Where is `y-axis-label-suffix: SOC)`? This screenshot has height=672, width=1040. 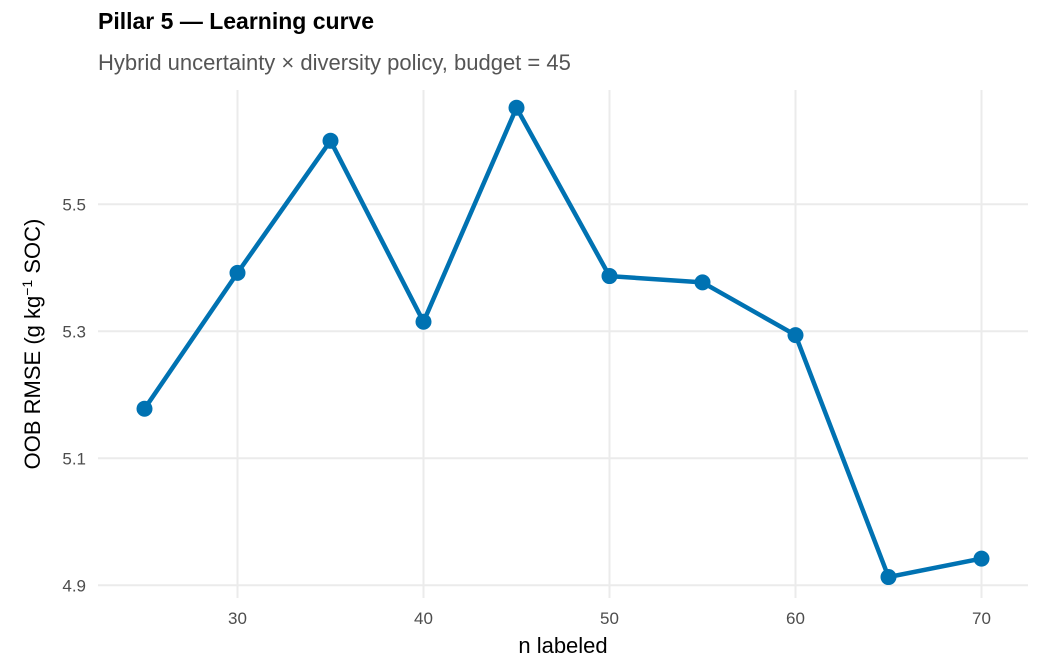 y-axis-label-suffix: SOC) is located at coordinates (32, 249).